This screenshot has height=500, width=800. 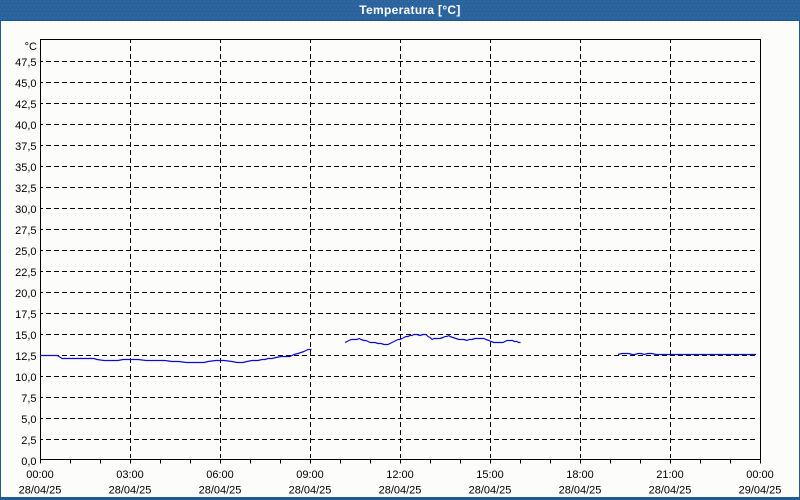 What do you see at coordinates (25, 231) in the screenshot?
I see `svg-text: 27,5` at bounding box center [25, 231].